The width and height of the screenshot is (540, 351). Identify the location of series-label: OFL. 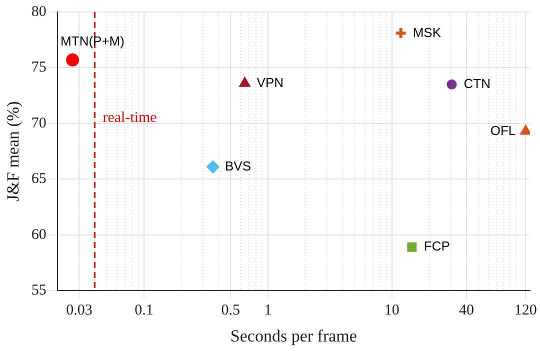
(503, 130).